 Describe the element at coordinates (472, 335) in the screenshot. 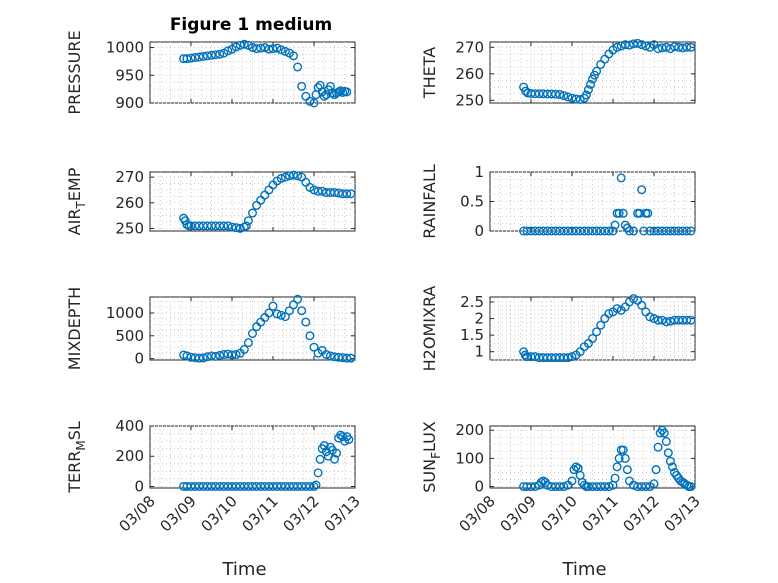

I see `y-tick-label: 1.5` at that location.